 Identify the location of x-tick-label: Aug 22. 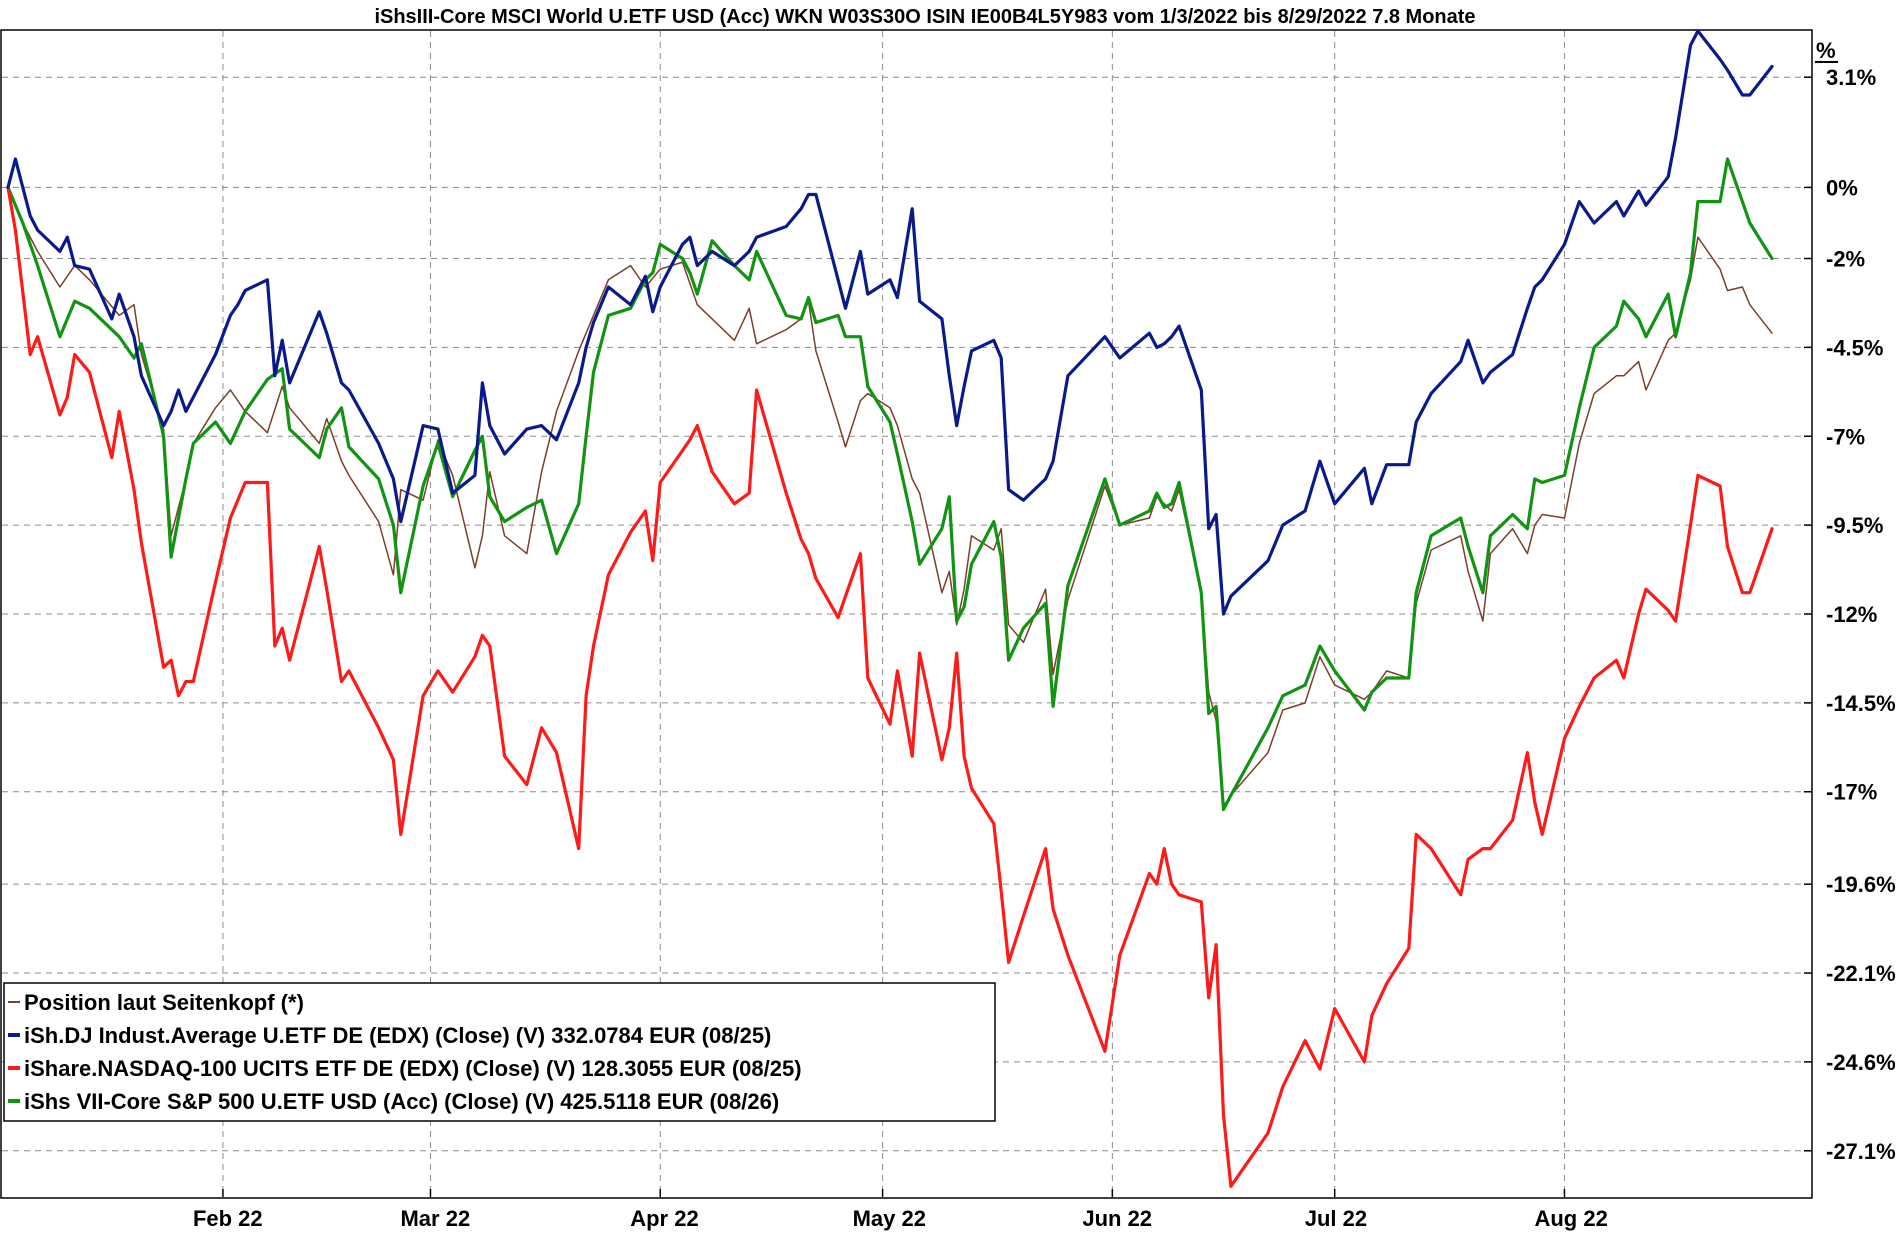
(1570, 1218).